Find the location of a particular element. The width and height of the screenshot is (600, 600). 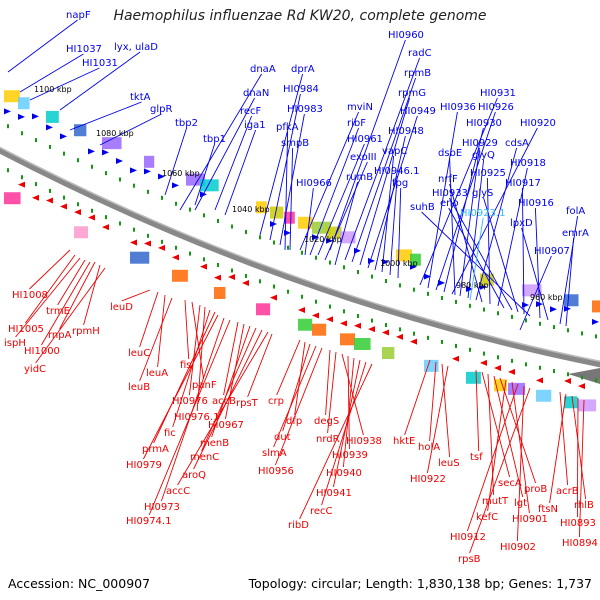

gene-label-hi0926: HI0926 is located at coordinates (496, 107).